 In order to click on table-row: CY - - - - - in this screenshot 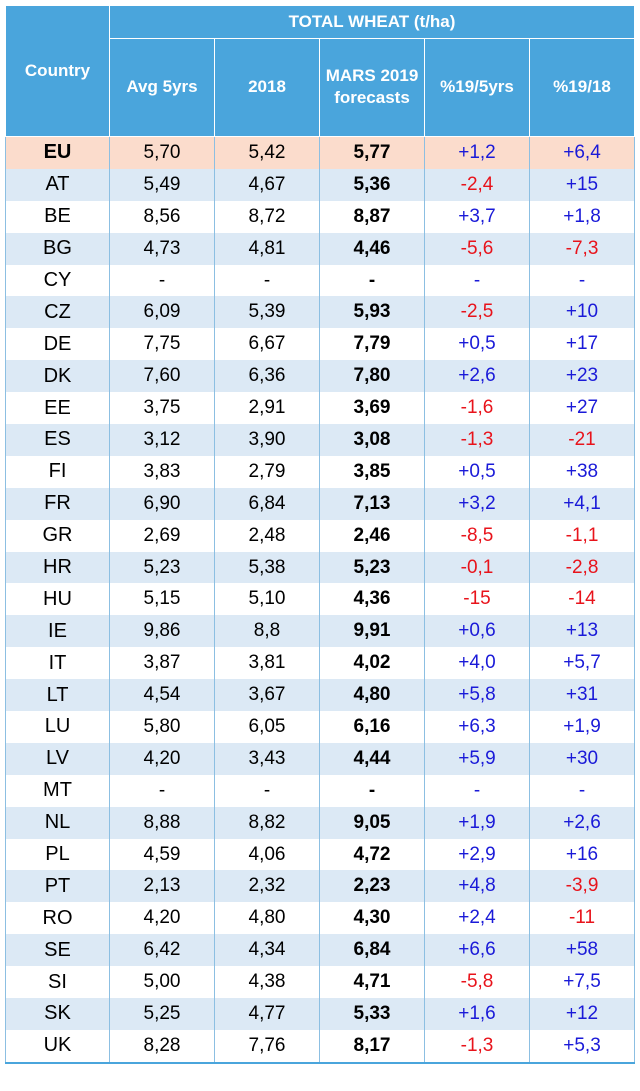, I will do `click(320, 280)`.